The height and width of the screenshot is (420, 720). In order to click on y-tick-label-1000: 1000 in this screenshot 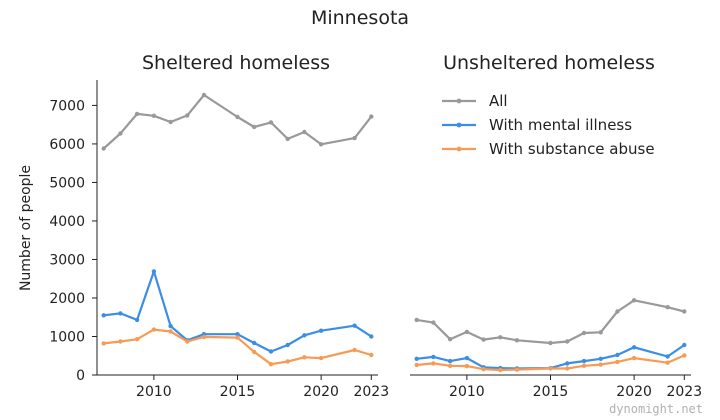, I will do `click(67, 337)`.